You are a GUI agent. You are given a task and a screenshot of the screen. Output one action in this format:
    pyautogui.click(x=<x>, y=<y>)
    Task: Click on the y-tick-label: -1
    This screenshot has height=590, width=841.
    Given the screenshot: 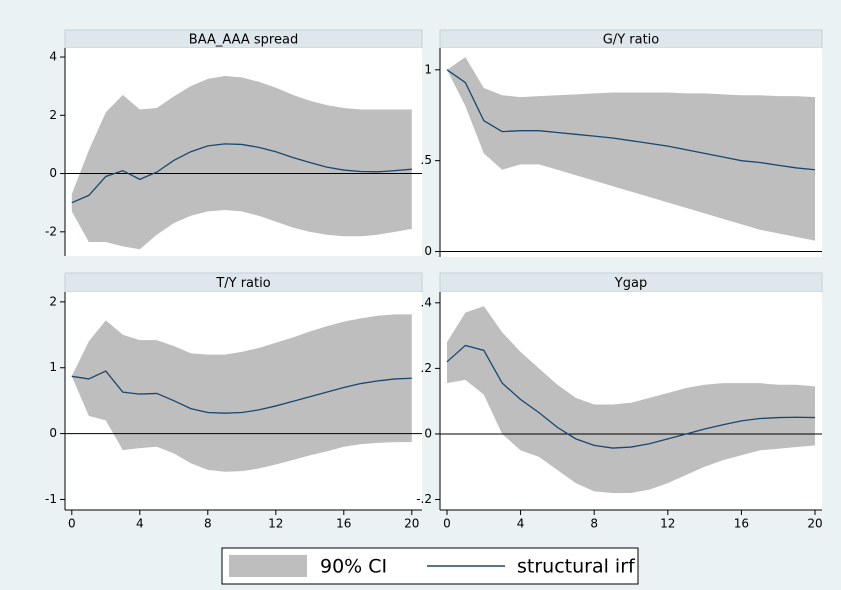 What is the action you would take?
    pyautogui.click(x=51, y=499)
    